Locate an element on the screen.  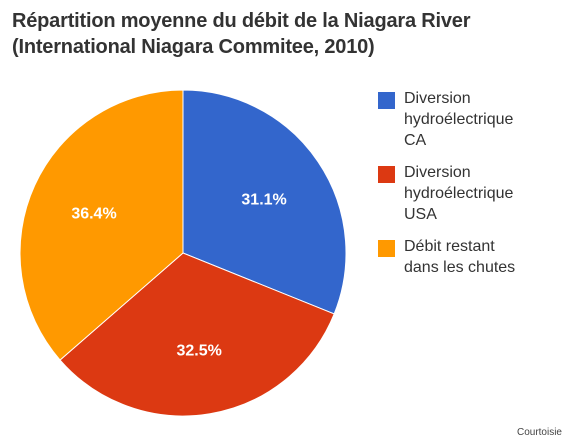
pie-slice-diversion-ca is located at coordinates (264, 202).